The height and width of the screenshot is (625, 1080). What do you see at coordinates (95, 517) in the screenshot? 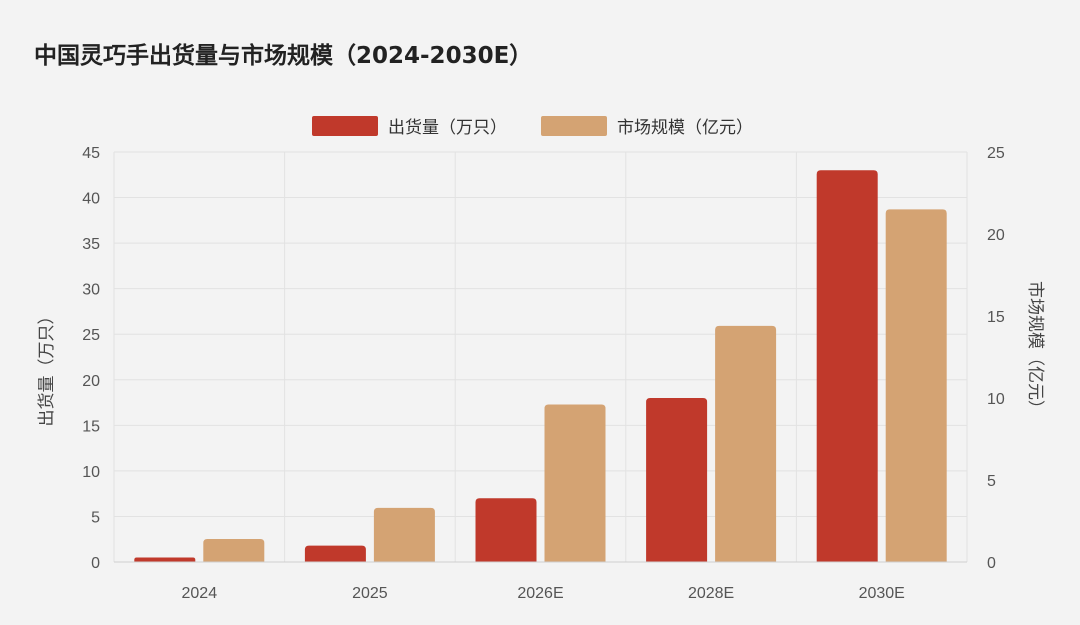
I see `y-tick-label: 5` at bounding box center [95, 517].